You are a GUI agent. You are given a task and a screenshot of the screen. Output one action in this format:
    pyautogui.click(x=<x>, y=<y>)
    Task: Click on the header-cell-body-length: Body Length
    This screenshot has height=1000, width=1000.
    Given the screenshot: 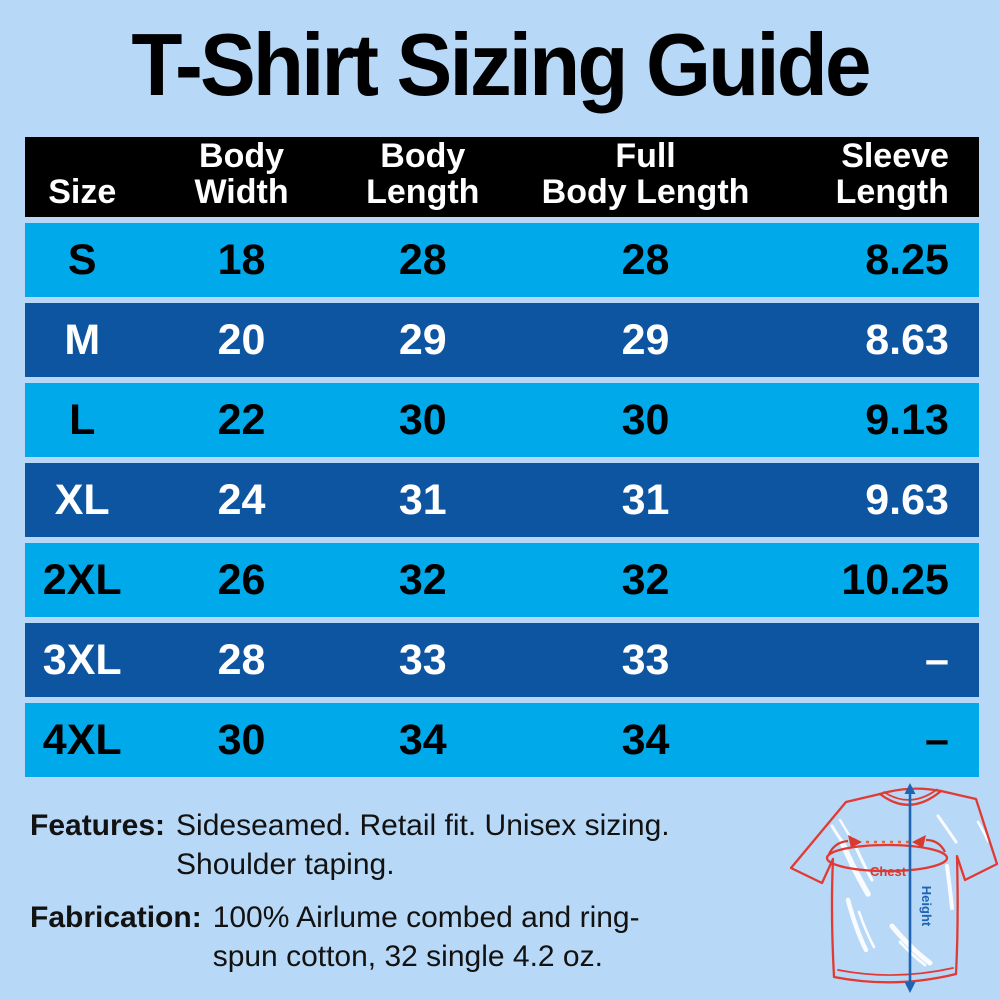 What is the action you would take?
    pyautogui.click(x=423, y=177)
    